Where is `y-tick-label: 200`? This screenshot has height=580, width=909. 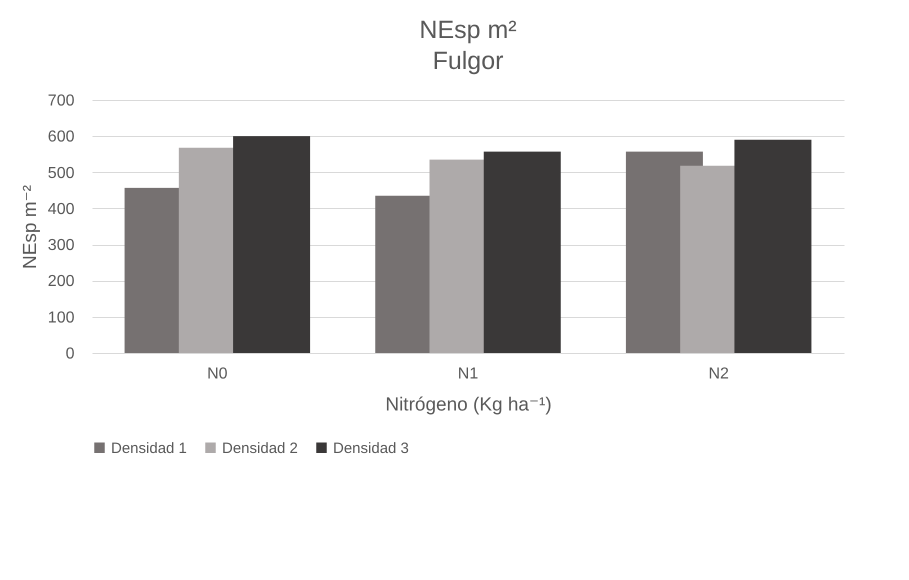 y-tick-label: 200 is located at coordinates (61, 281).